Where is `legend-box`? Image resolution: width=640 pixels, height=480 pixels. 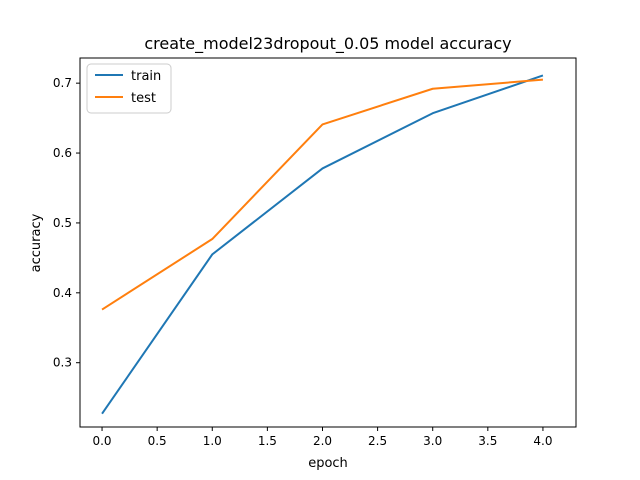
legend-box is located at coordinates (129, 88).